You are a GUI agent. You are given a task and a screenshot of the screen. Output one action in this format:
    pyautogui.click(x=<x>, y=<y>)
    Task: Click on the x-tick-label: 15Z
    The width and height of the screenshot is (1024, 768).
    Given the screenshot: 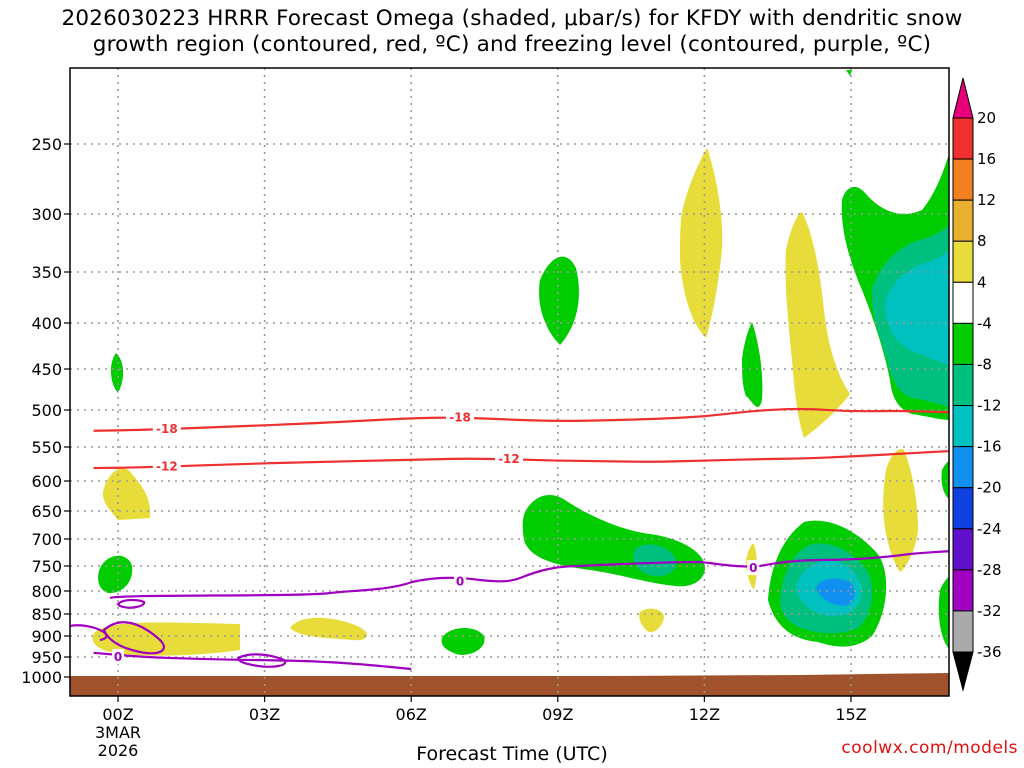 What is the action you would take?
    pyautogui.click(x=850, y=714)
    